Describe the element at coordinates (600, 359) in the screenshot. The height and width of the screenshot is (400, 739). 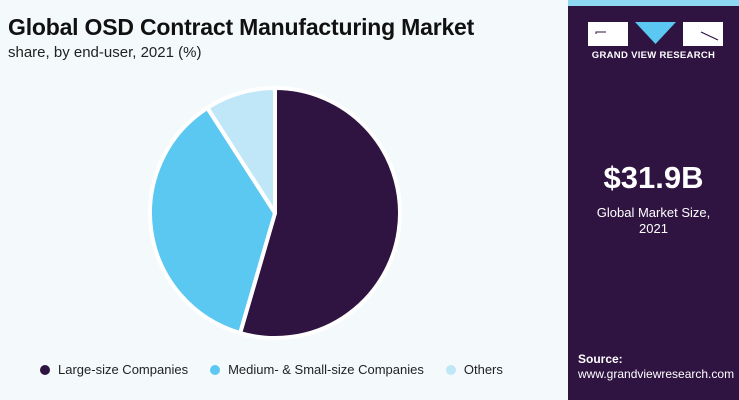
I see `source-label: Source:` at that location.